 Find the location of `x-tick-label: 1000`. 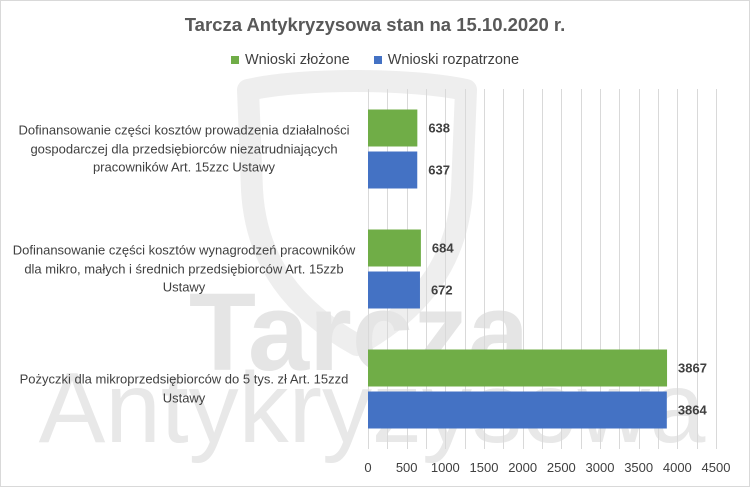

x-tick-label: 1000 is located at coordinates (445, 467).